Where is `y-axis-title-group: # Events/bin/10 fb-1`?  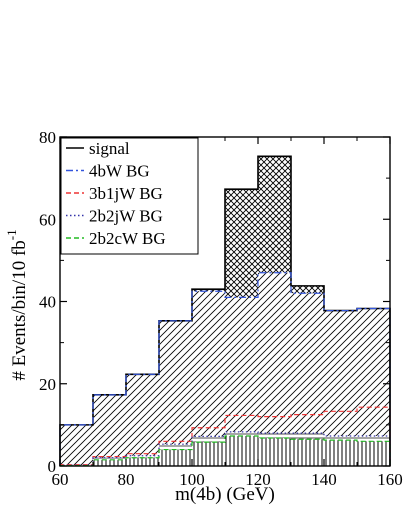 y-axis-title-group: # Events/bin/10 fb-1 is located at coordinates (17, 304).